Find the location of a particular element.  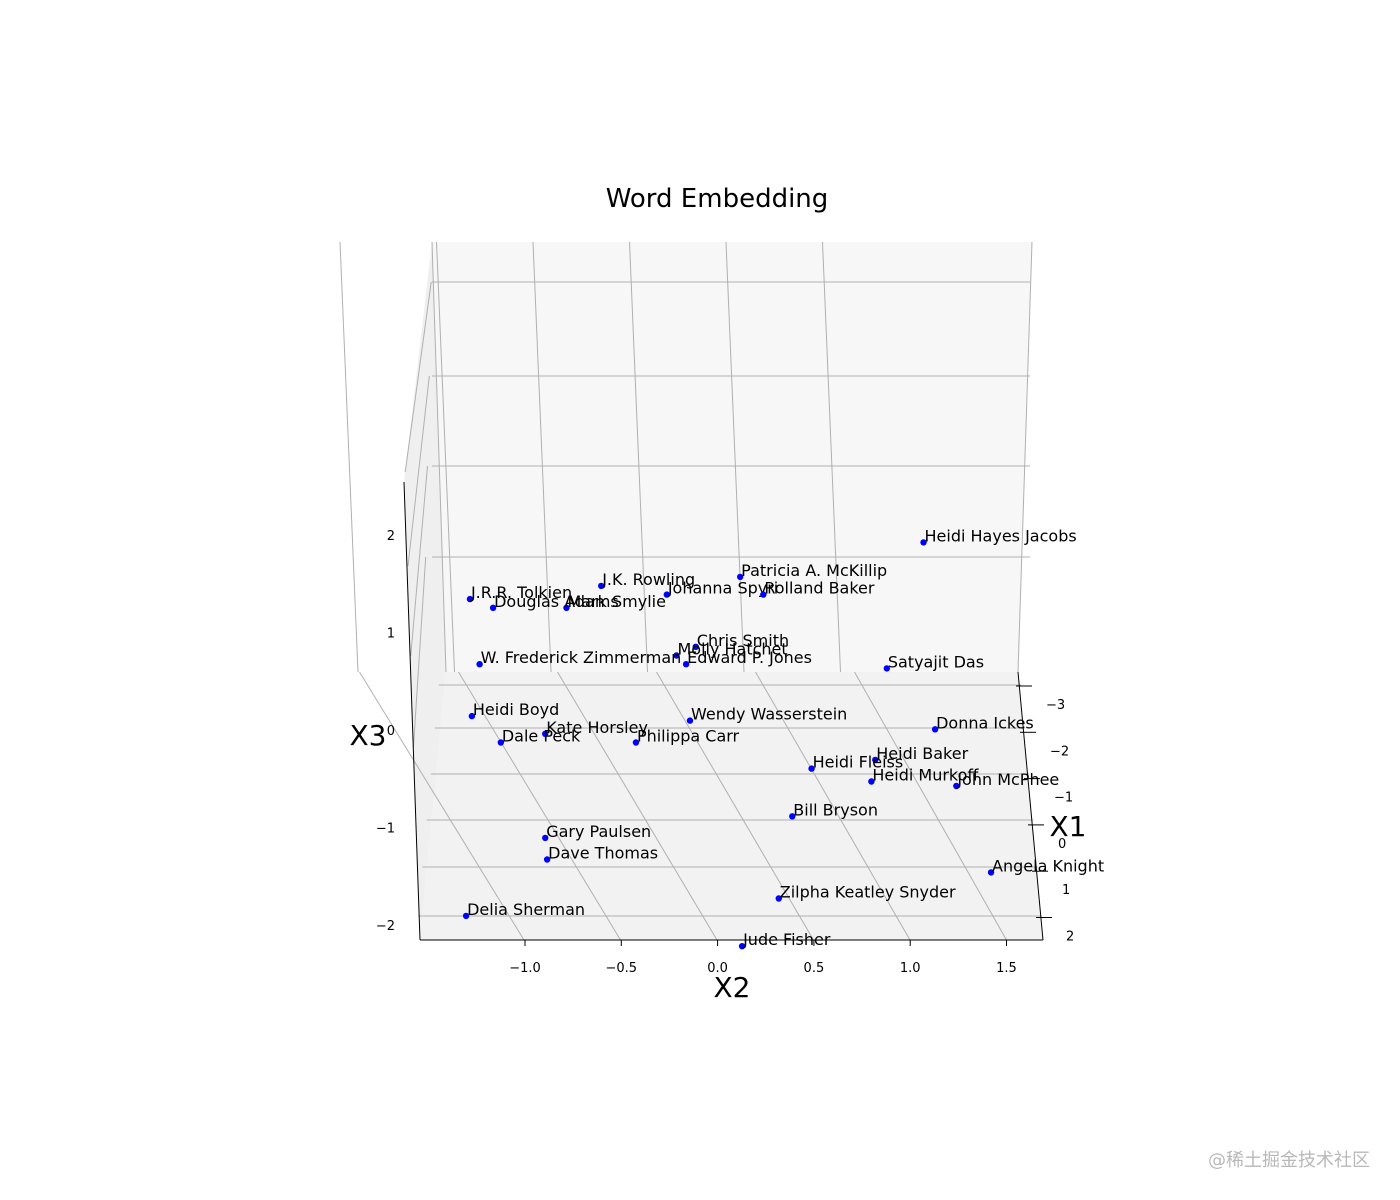

x1-tick-label: 2 is located at coordinates (1070, 937).